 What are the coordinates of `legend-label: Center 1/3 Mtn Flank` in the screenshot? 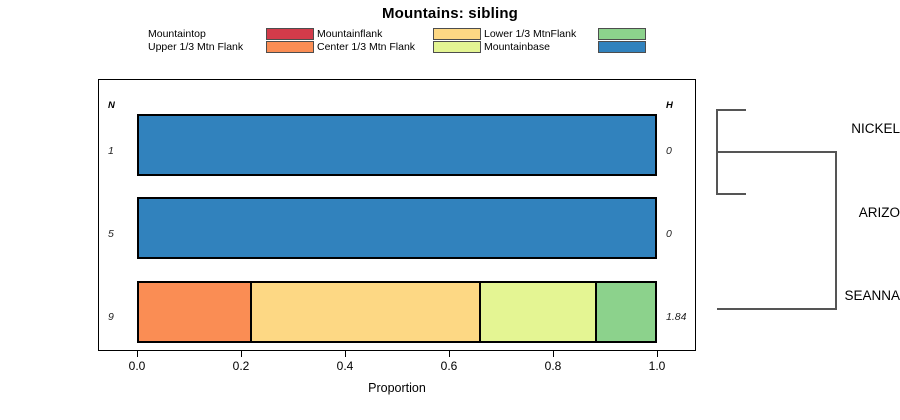 It's located at (366, 46).